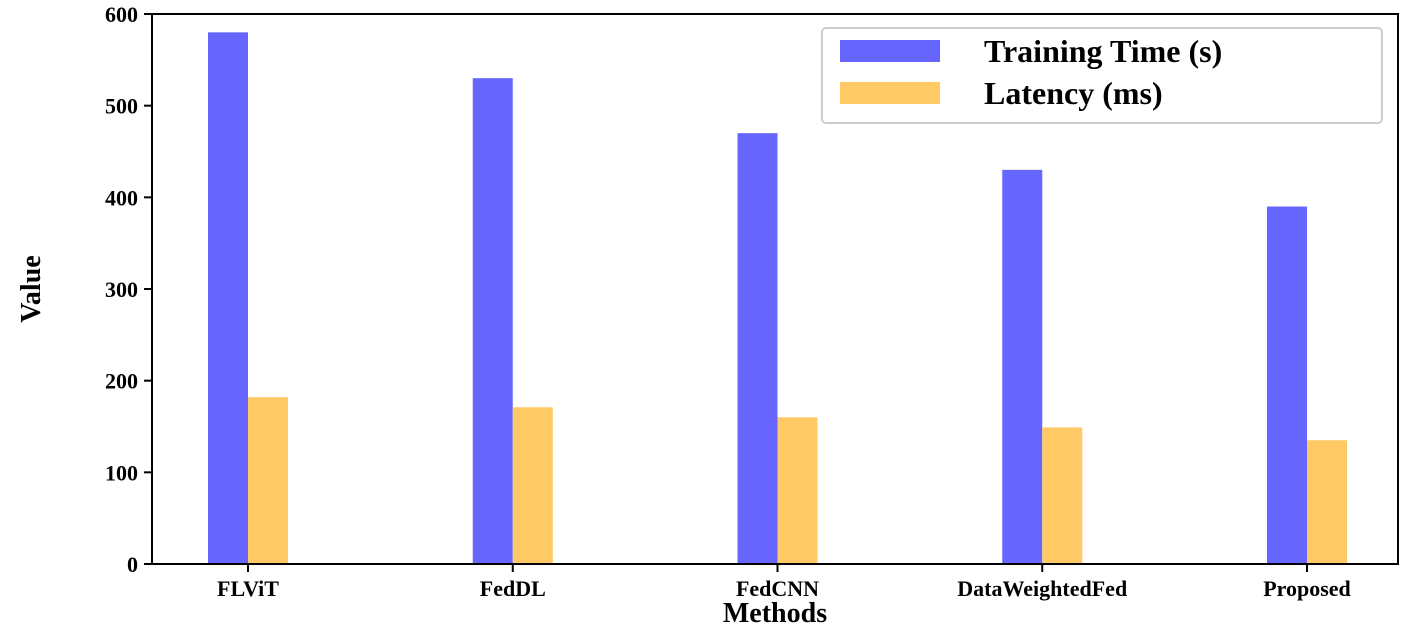 The height and width of the screenshot is (632, 1415). What do you see at coordinates (1327, 502) in the screenshot?
I see `bar-latency-proposed` at bounding box center [1327, 502].